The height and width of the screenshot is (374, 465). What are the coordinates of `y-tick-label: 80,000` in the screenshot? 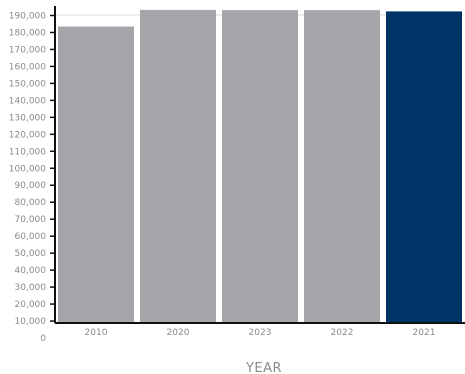 It's located at (31, 203).